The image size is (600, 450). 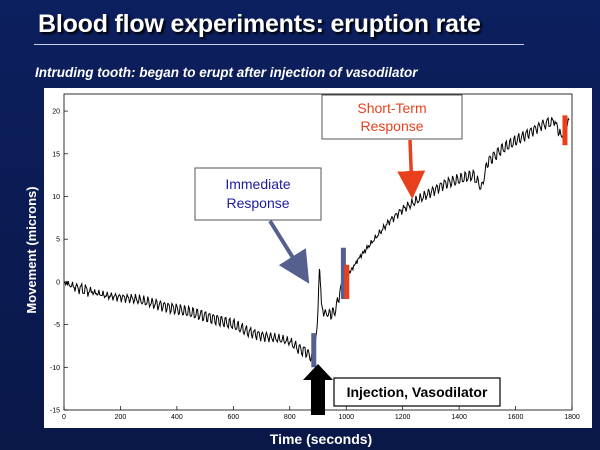 What do you see at coordinates (56, 112) in the screenshot?
I see `y-tick-label: 20` at bounding box center [56, 112].